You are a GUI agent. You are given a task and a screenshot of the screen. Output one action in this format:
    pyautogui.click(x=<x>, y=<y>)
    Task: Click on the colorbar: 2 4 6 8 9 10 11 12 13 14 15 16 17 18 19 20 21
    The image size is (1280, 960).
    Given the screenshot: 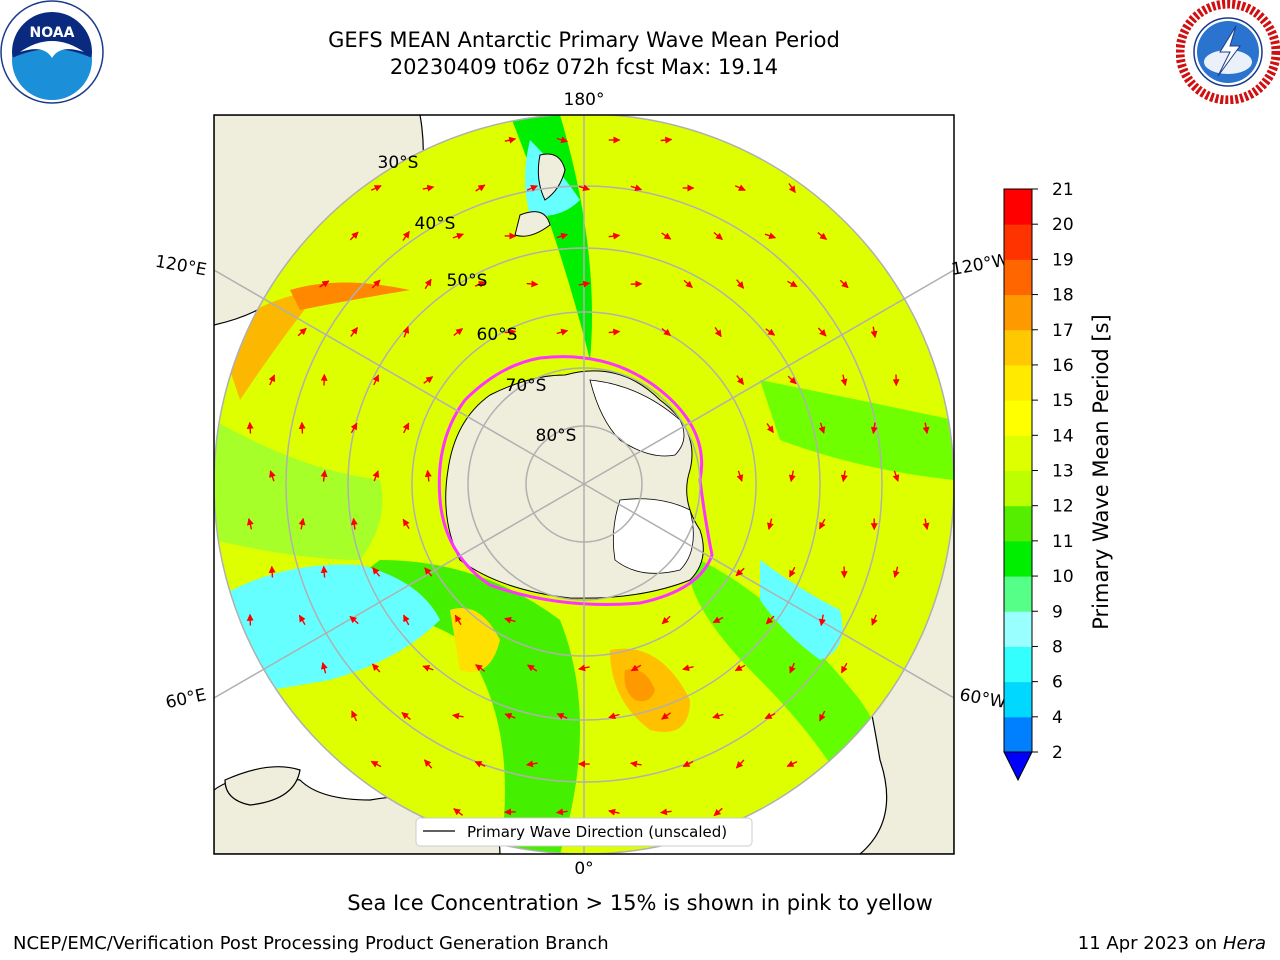 What is the action you would take?
    pyautogui.click(x=1038, y=481)
    